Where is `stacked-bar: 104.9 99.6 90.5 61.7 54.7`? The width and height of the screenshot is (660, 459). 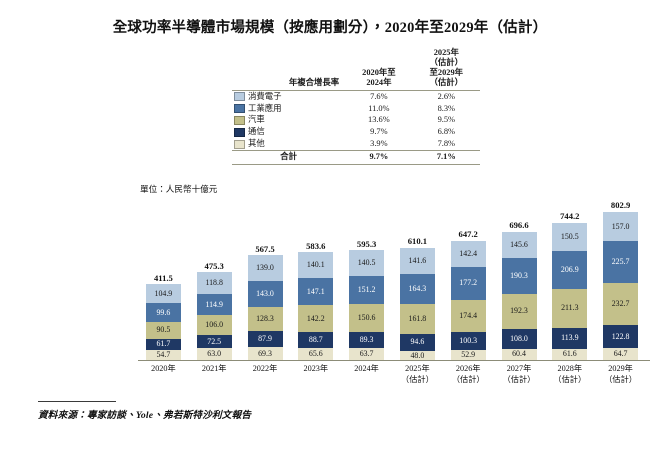
stacked-bar: 104.9 99.6 90.5 61.7 54.7 is located at coordinates (163, 322).